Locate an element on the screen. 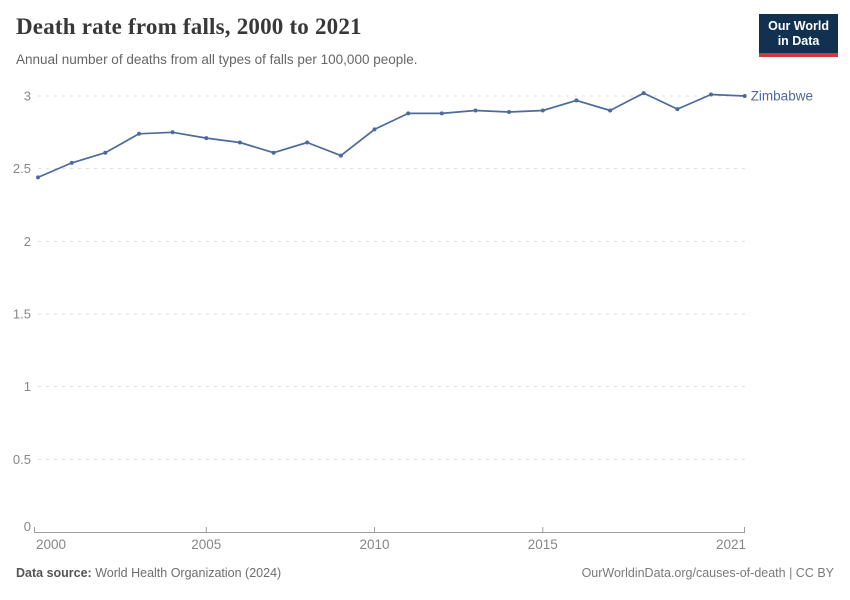  x-tick-label: 2000 is located at coordinates (51, 544).